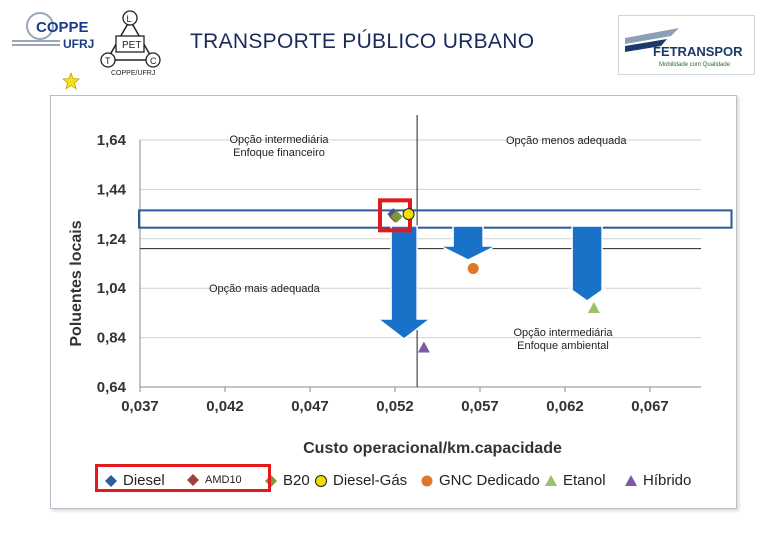 This screenshot has width=780, height=540. What do you see at coordinates (584, 480) in the screenshot?
I see `legend-label: Etanol` at bounding box center [584, 480].